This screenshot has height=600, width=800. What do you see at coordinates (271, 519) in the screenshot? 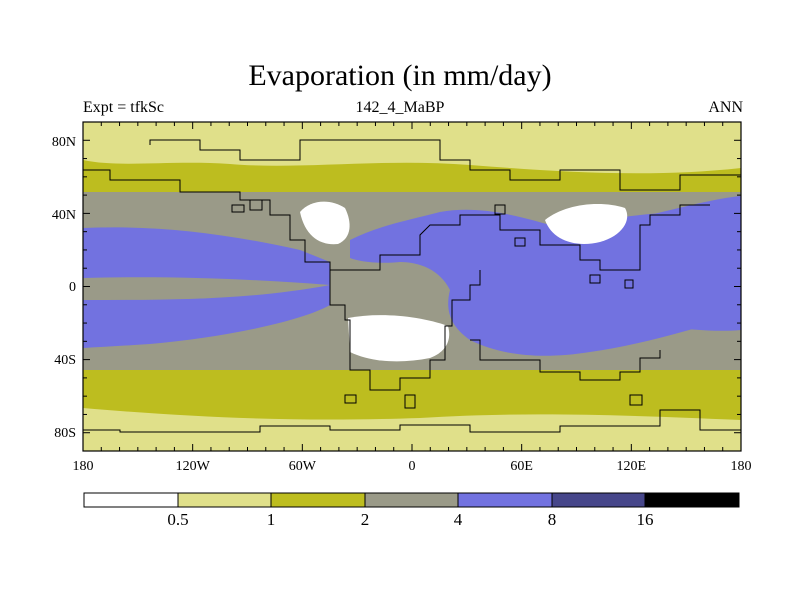
I see `colorbar-label: 1` at bounding box center [271, 519].